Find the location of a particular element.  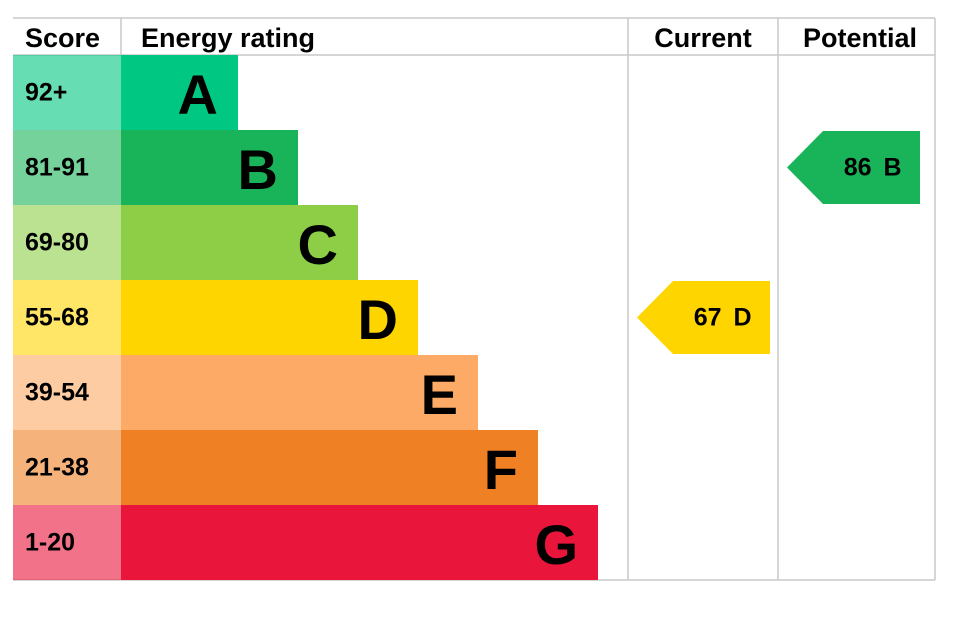

potential-value: 86 is located at coordinates (858, 168).